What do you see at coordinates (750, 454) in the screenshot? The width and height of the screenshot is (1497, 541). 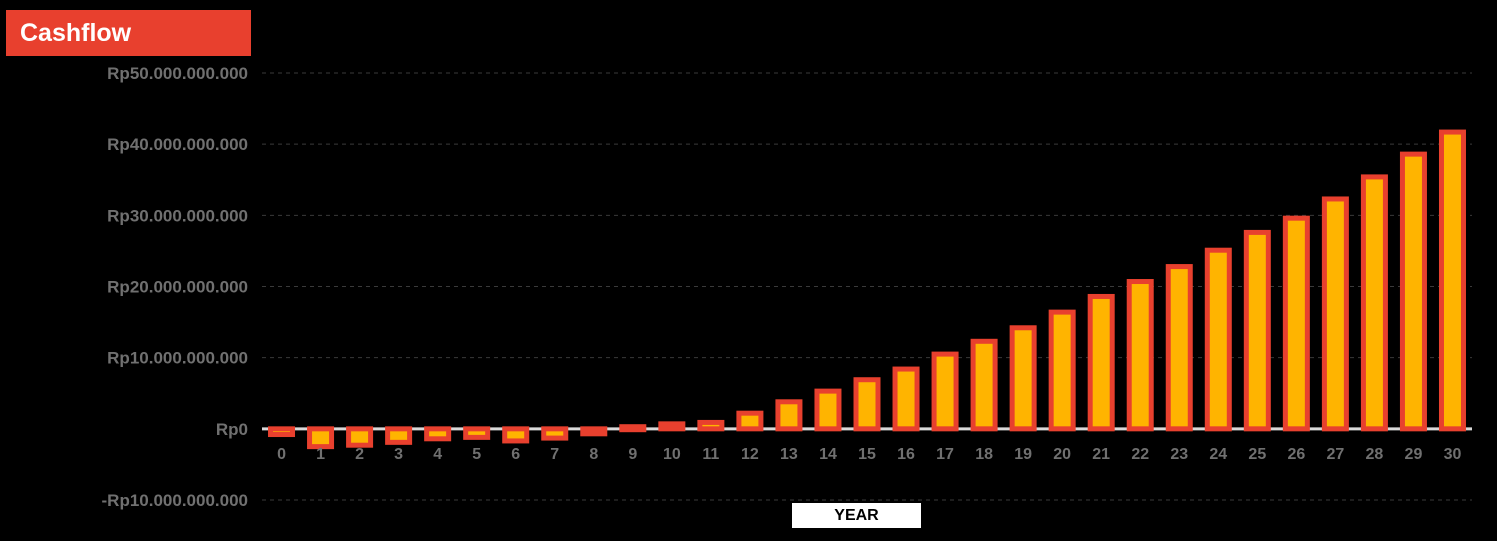 I see `x-tick-label: 12` at bounding box center [750, 454].